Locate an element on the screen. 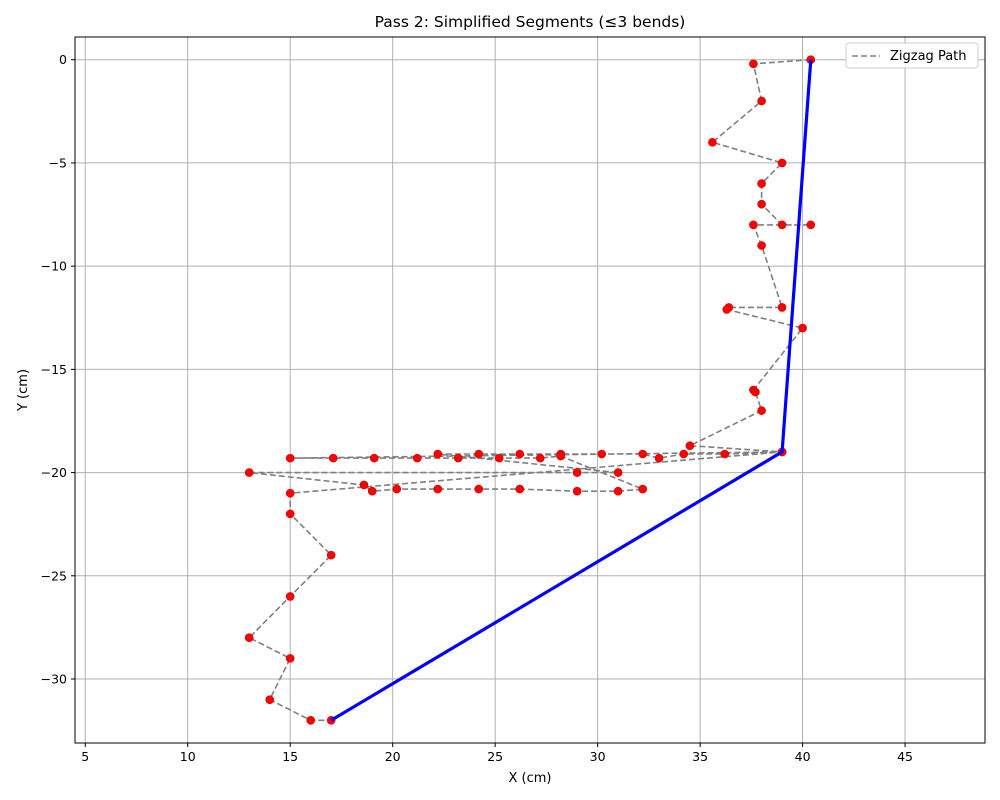 This screenshot has height=800, width=1000. x-tick-label: 10 is located at coordinates (188, 756).